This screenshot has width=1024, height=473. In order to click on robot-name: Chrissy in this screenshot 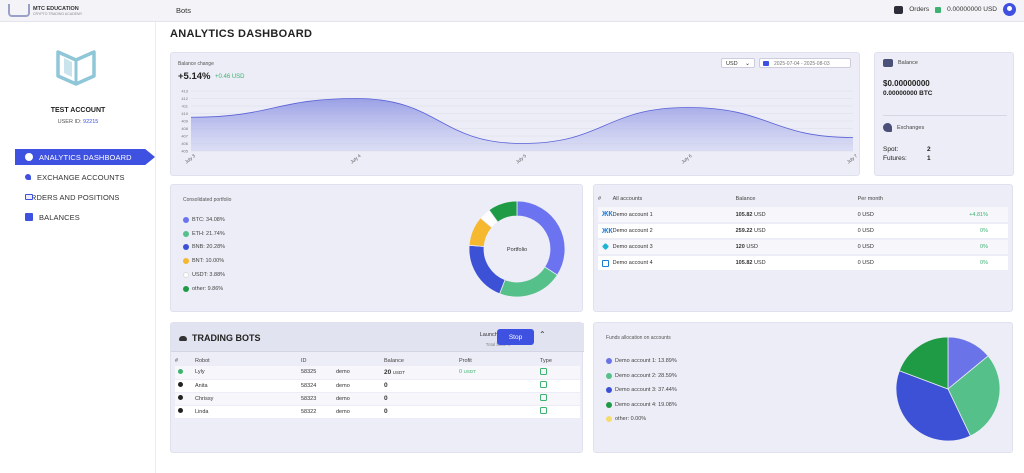, I will do `click(248, 399)`.